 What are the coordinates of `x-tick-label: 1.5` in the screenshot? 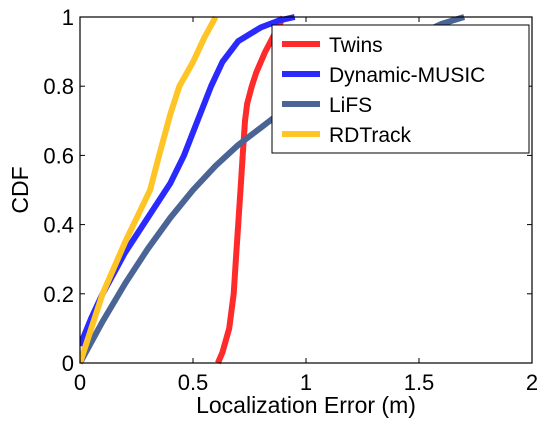 It's located at (419, 382).